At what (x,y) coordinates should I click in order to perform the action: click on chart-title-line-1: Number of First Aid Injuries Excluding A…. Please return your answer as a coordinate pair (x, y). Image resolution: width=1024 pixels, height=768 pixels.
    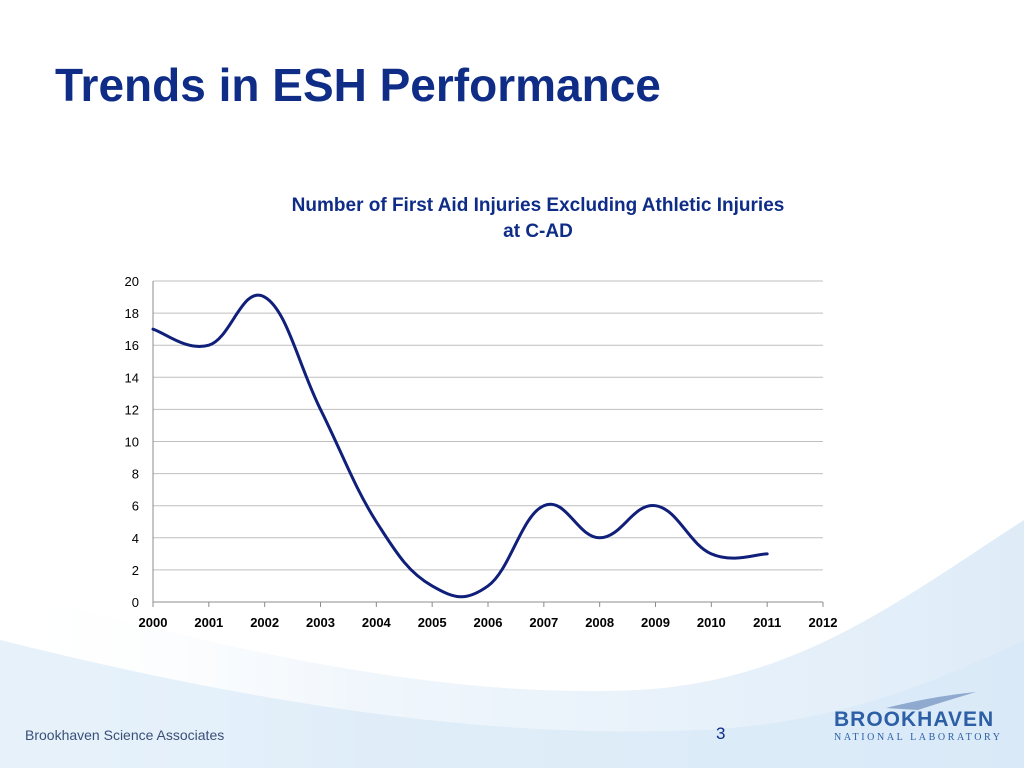
    Looking at the image, I should click on (538, 205).